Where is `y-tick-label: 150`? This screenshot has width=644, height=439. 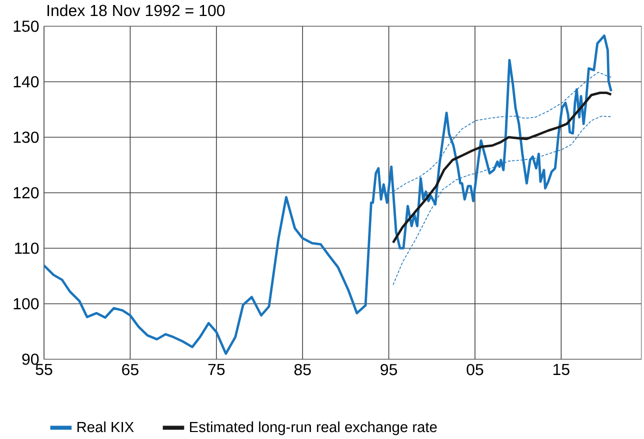
y-tick-label: 150 is located at coordinates (26, 26).